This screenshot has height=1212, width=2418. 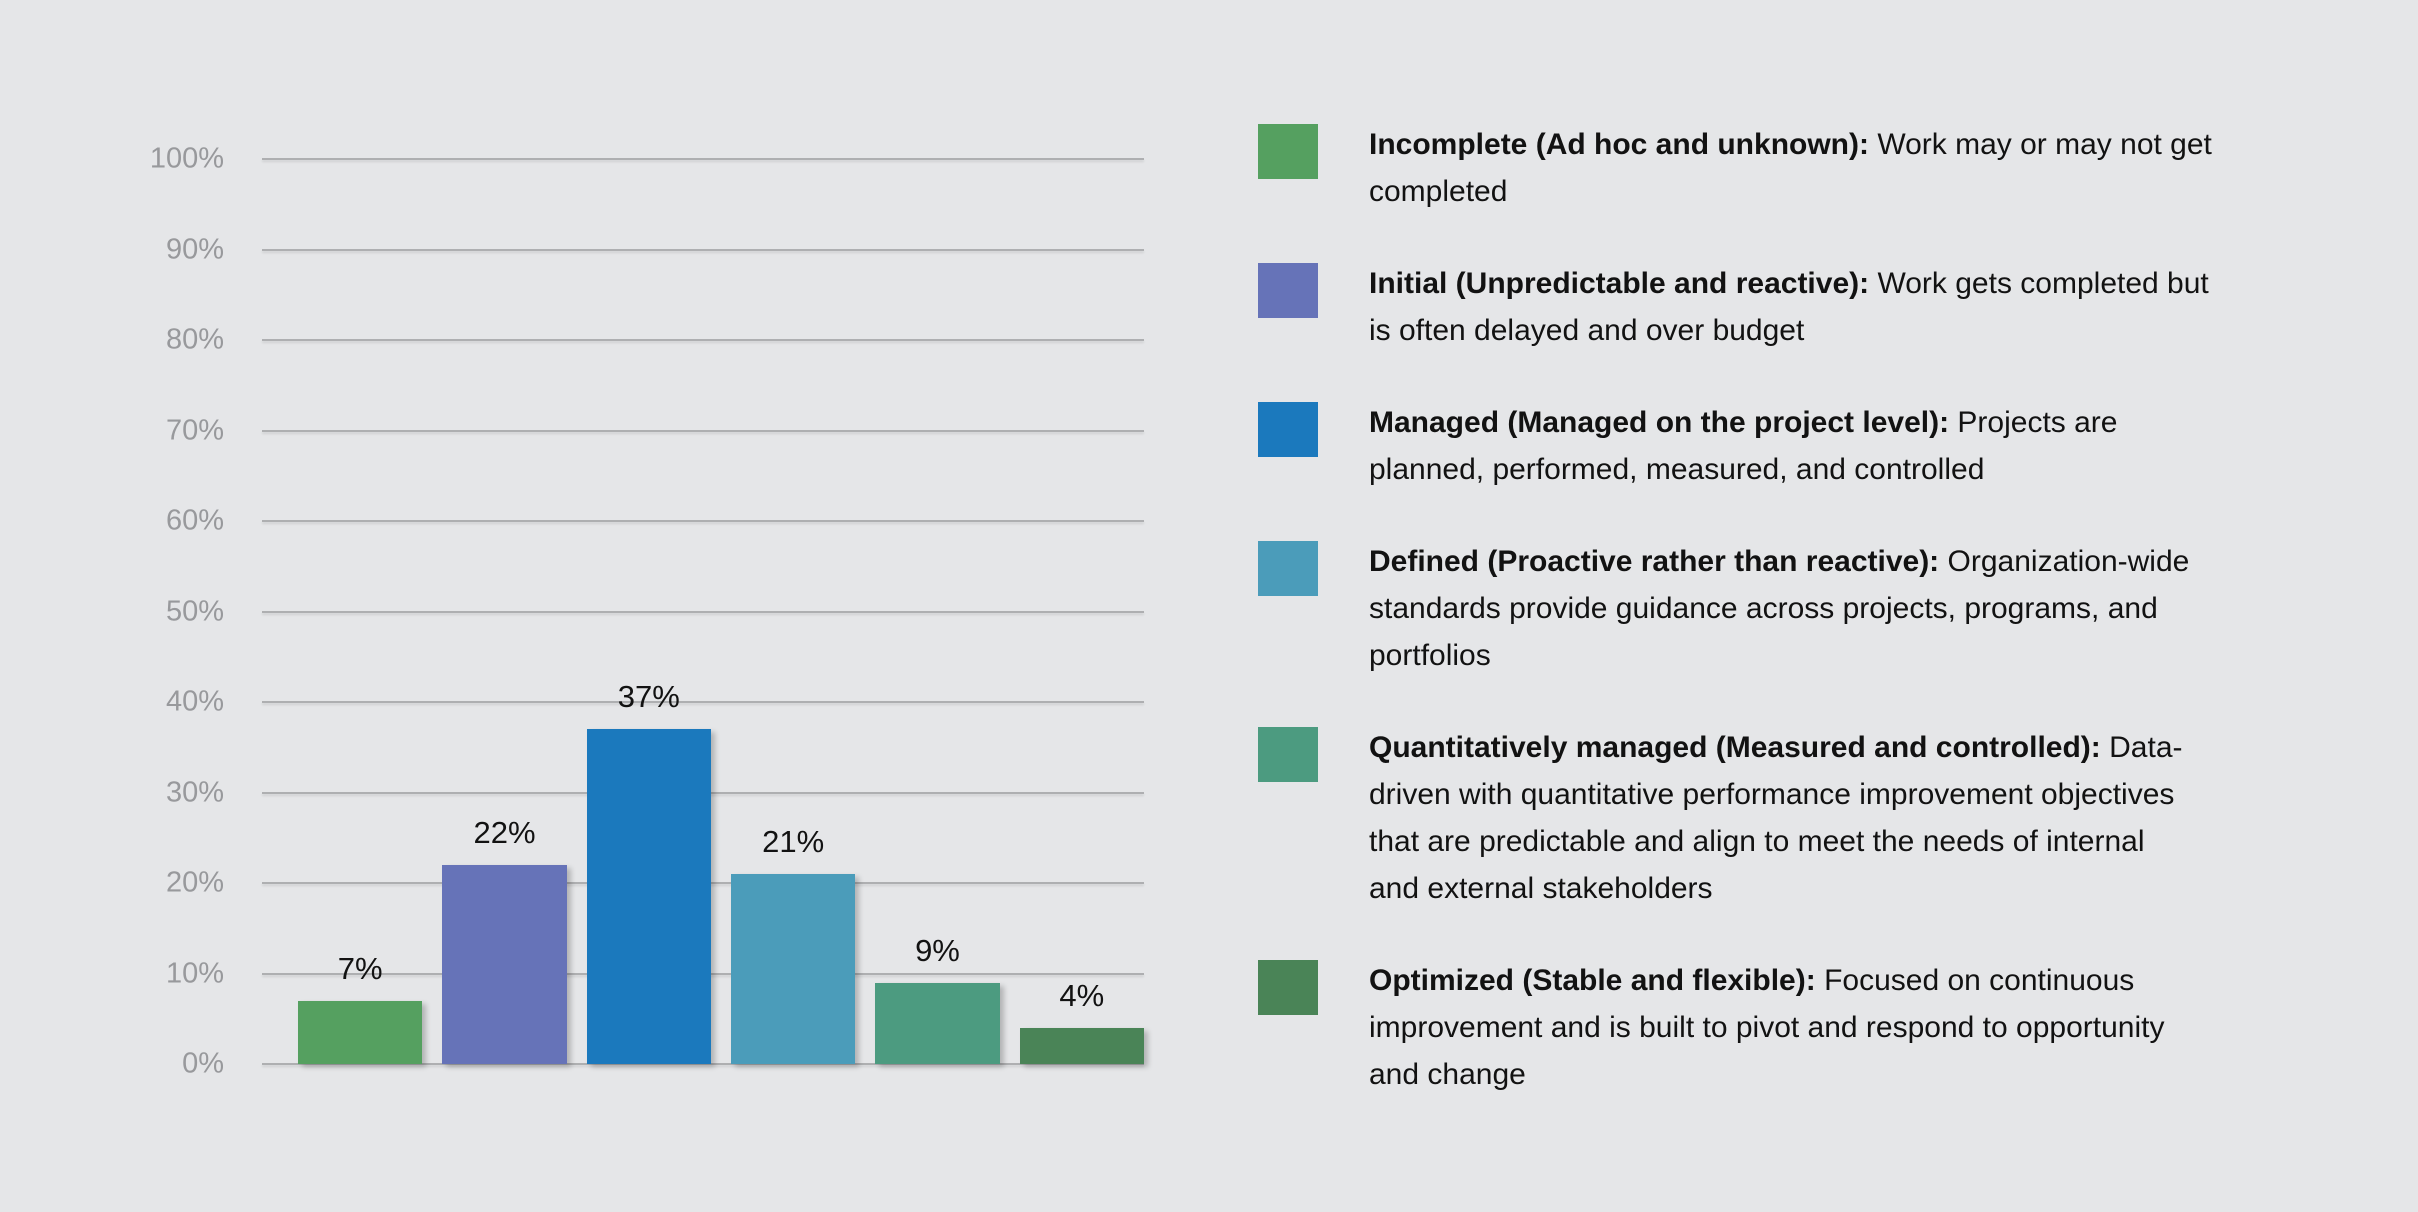 I want to click on bar-1: 7%, so click(x=360, y=1007).